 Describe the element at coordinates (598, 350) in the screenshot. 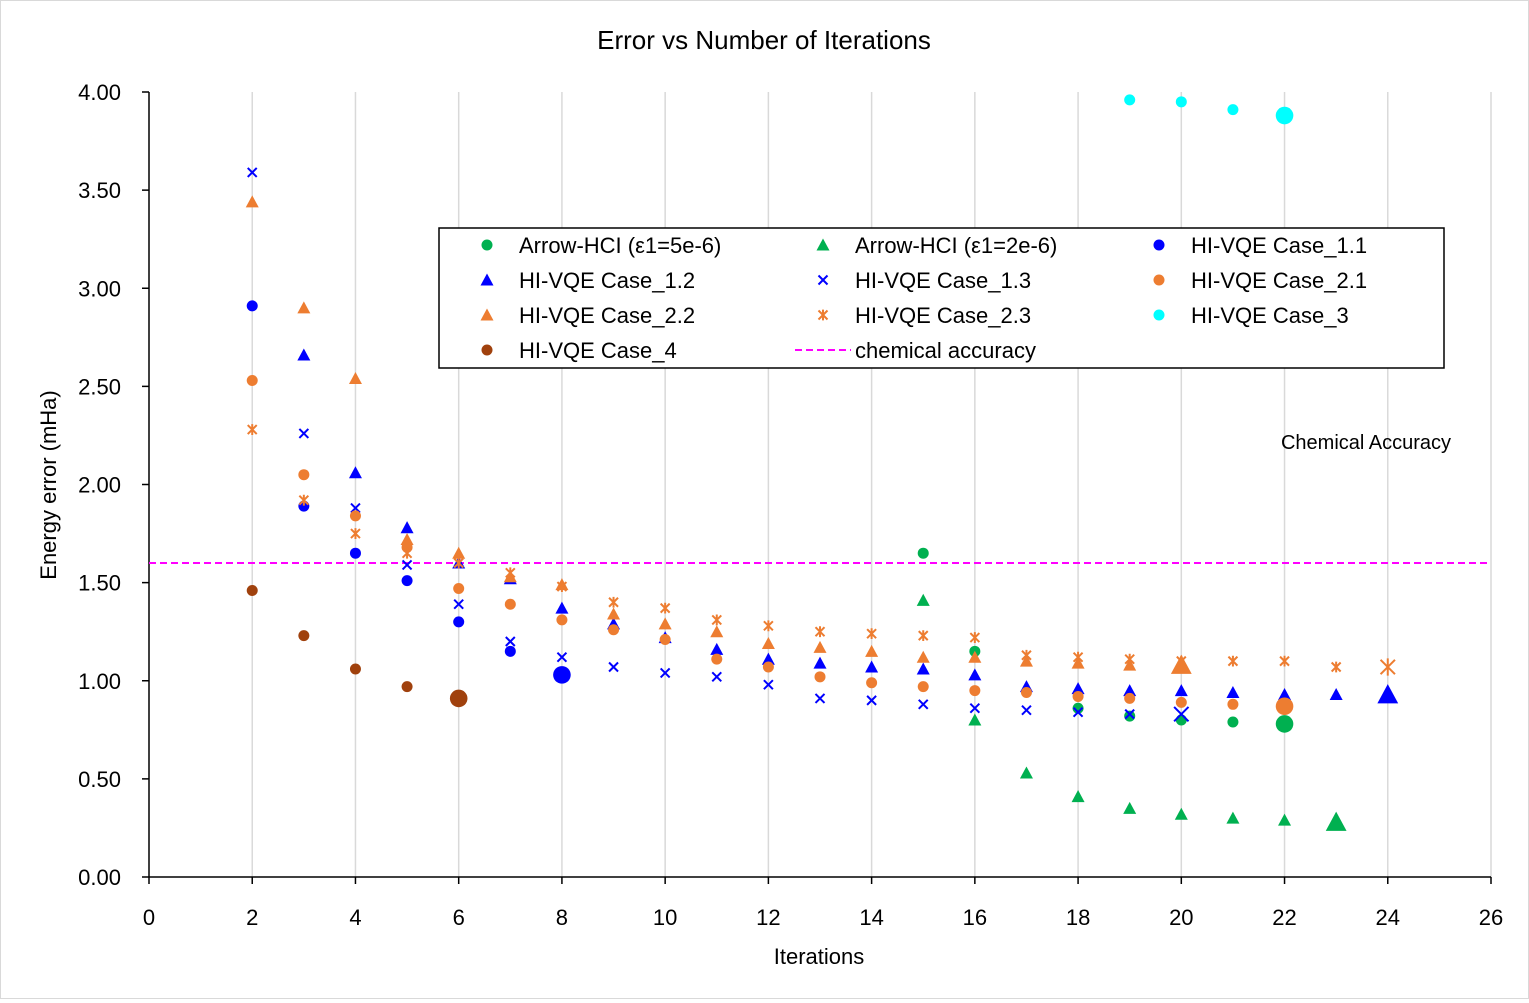

I see `legend-label: HI-VQE Case_4` at that location.